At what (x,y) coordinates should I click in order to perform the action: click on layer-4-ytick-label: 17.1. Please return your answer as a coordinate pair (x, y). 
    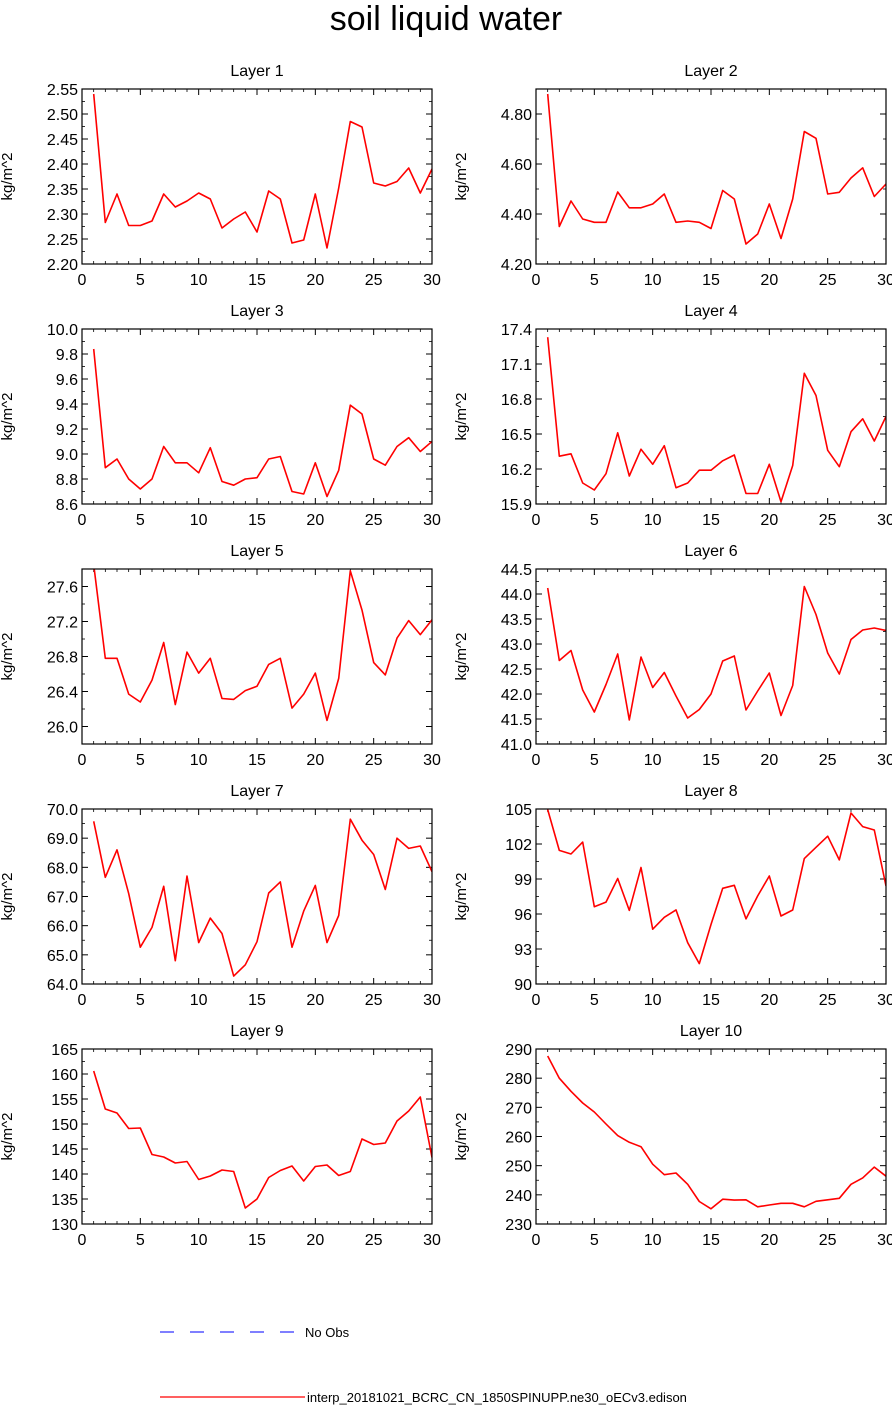
    Looking at the image, I should click on (516, 365).